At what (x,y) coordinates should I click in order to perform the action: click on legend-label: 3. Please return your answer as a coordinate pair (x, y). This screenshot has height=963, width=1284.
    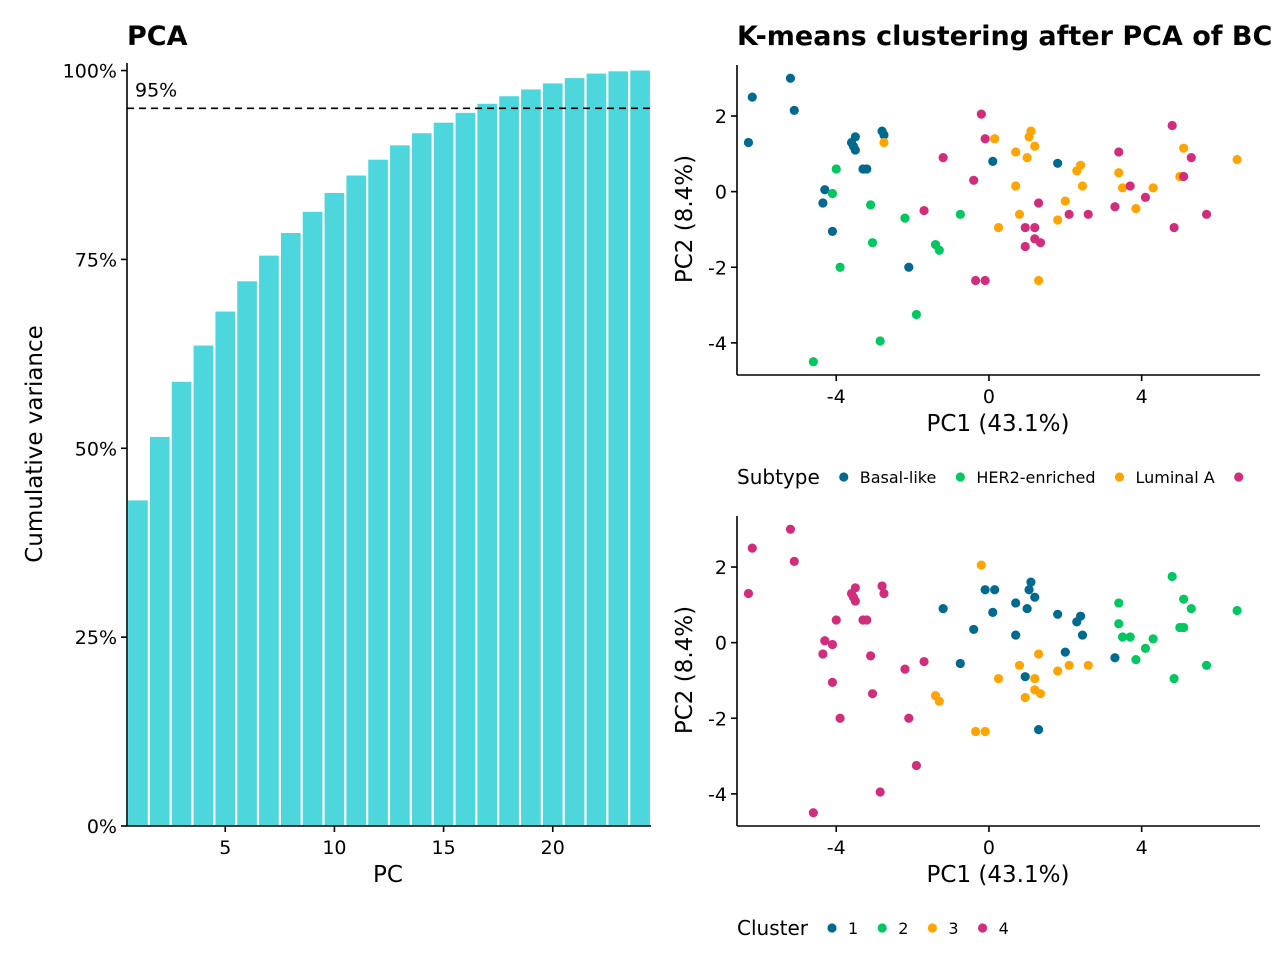
    Looking at the image, I should click on (953, 928).